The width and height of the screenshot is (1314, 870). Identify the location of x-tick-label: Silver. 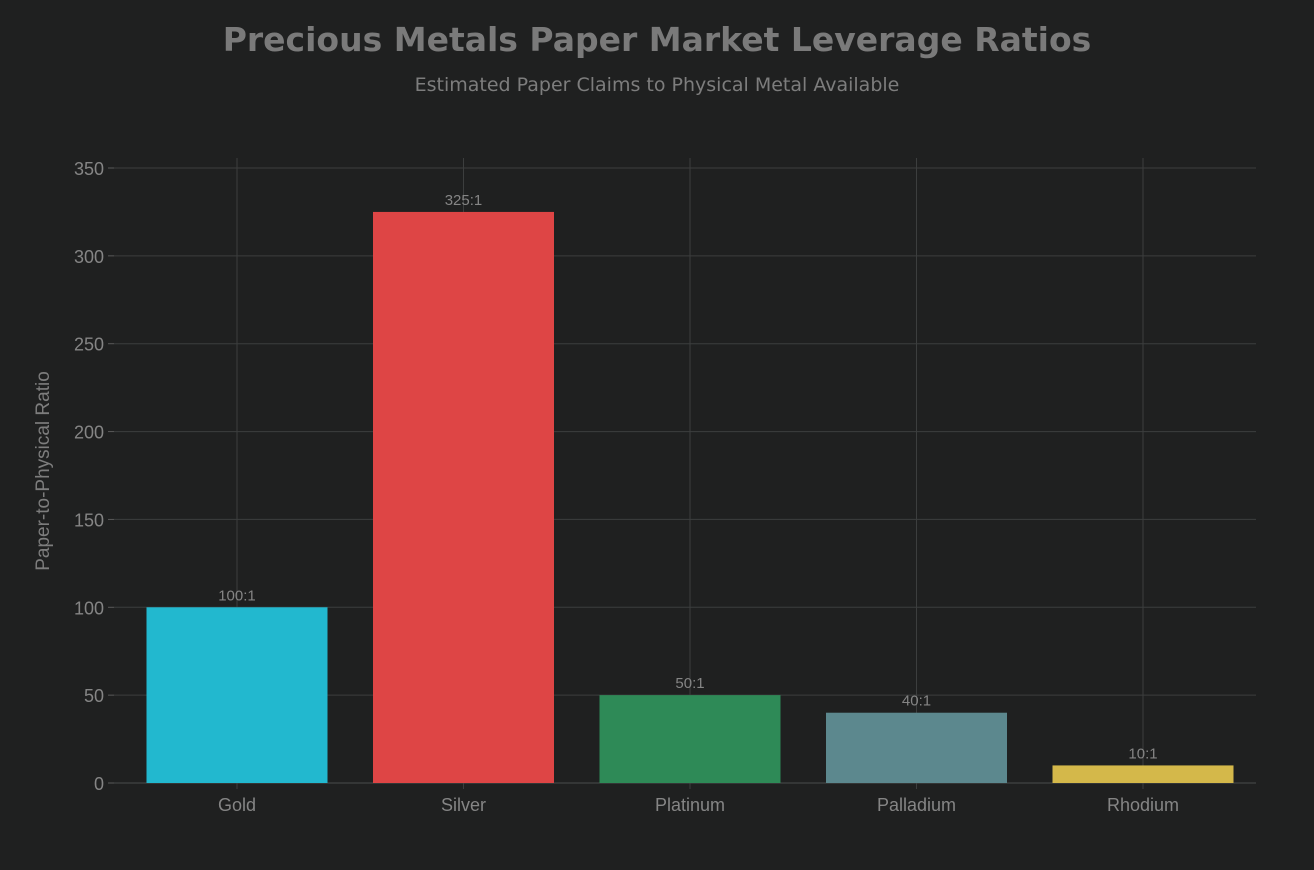
(463, 805).